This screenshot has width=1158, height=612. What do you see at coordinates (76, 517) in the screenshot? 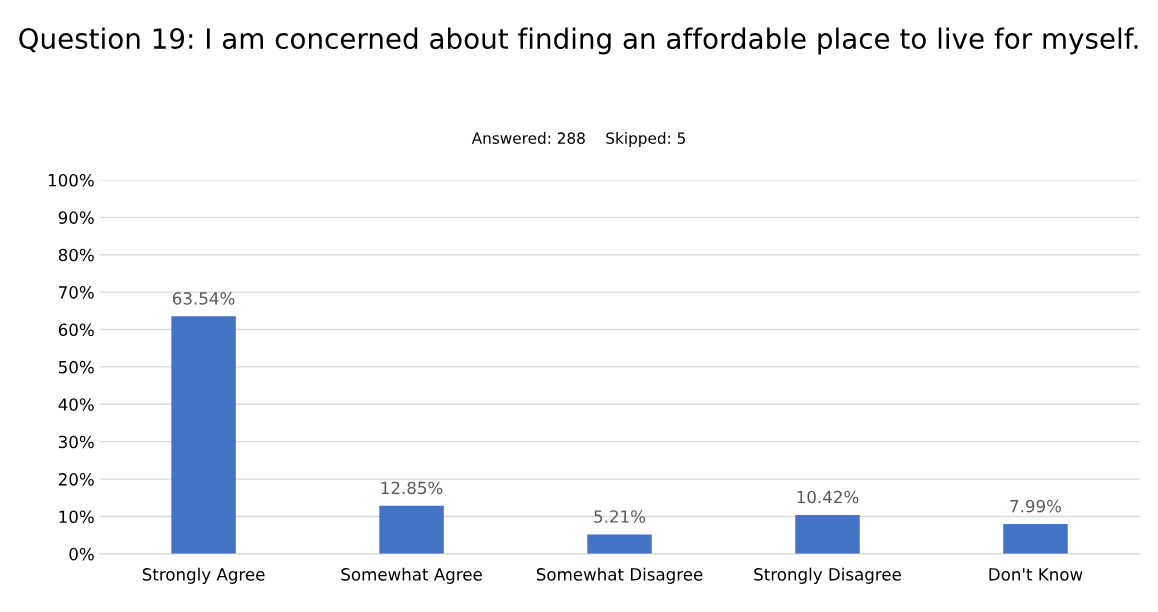
I see `y-tick-label: 10%` at bounding box center [76, 517].